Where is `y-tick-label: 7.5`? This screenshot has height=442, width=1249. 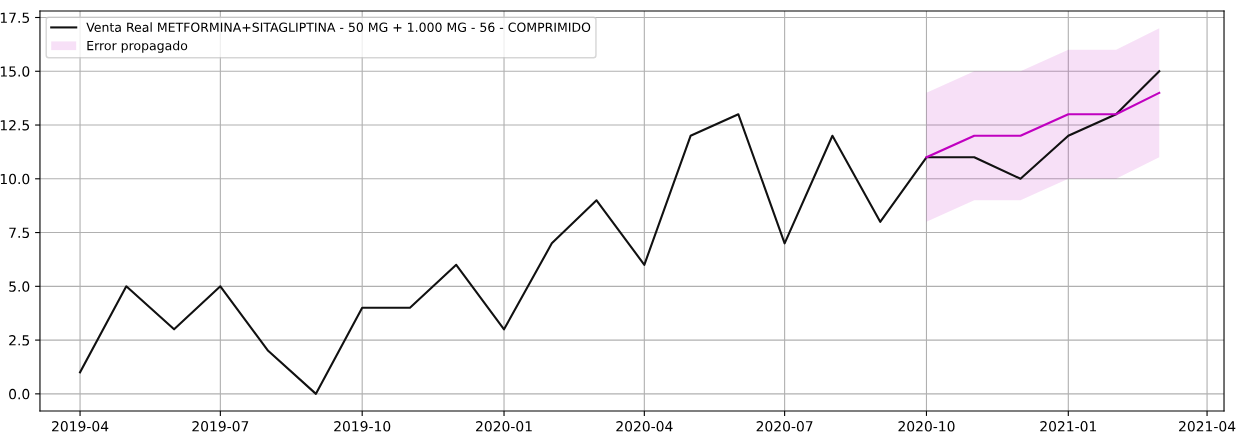 y-tick-label: 7.5 is located at coordinates (19, 233).